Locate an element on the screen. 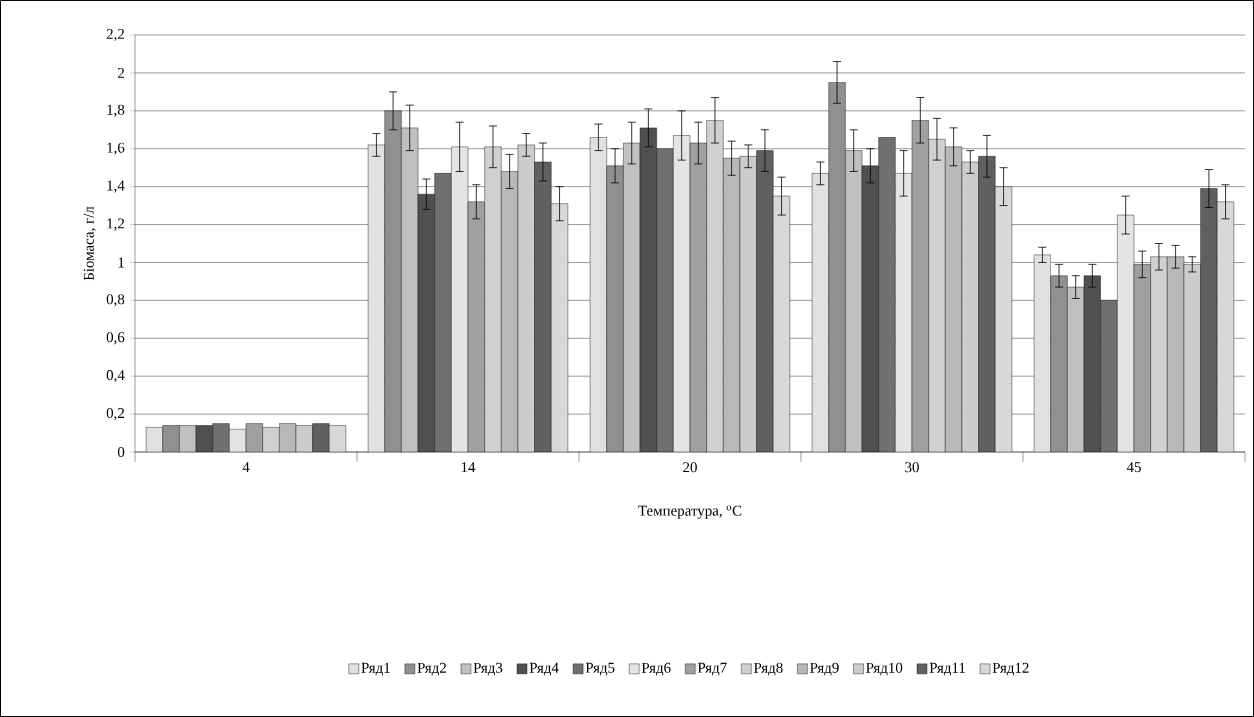 This screenshot has width=1254, height=717. legend-label: Ряд1 is located at coordinates (375, 669).